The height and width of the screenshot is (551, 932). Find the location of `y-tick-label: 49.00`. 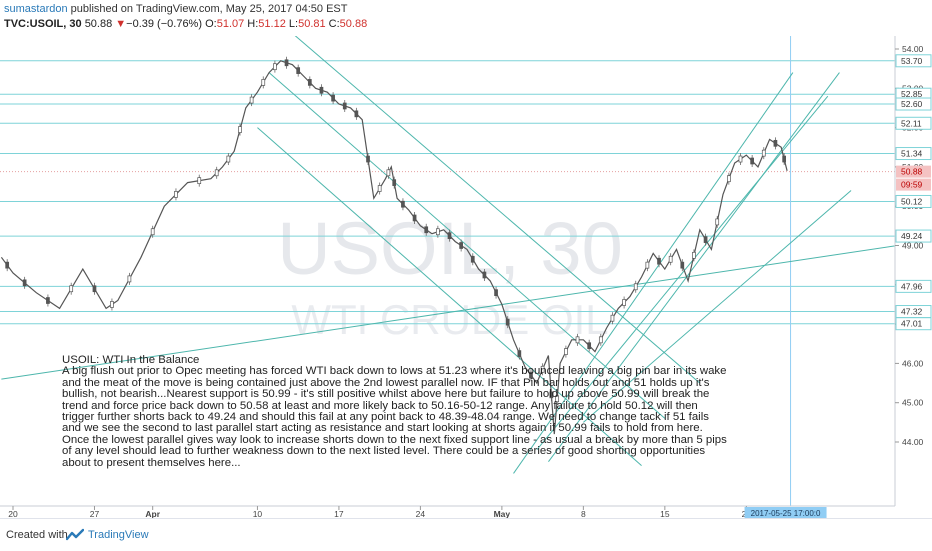

y-tick-label: 49.00 is located at coordinates (913, 246).